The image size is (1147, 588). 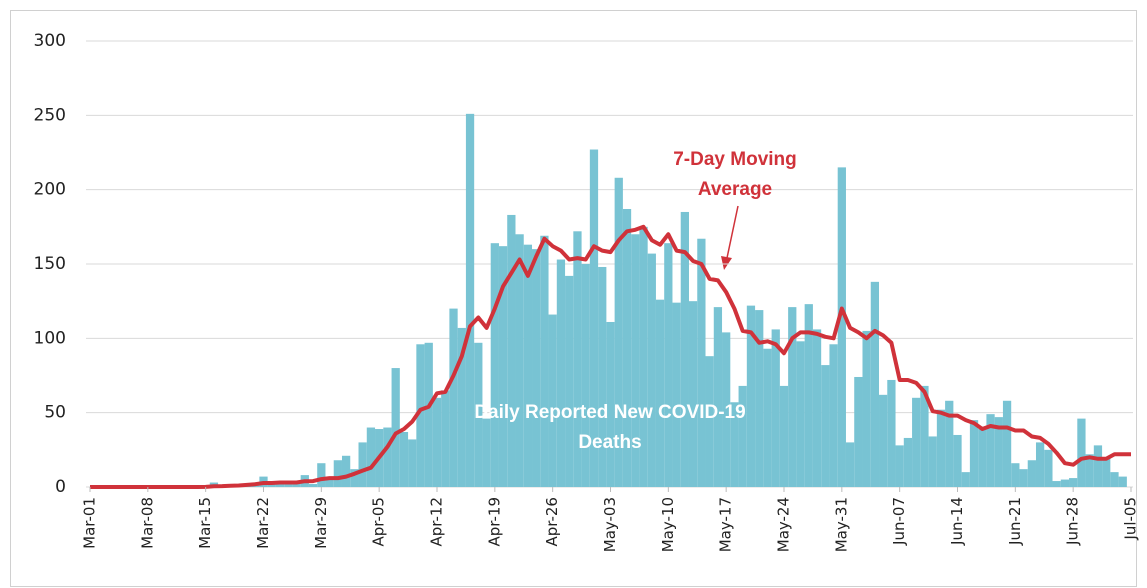 What do you see at coordinates (1015, 521) in the screenshot?
I see `x-tick-label: Jun-21` at bounding box center [1015, 521].